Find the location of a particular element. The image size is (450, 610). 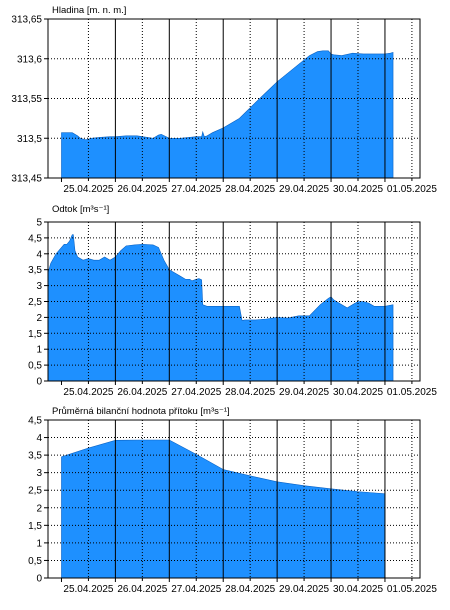

y-tick-label: 313,65 is located at coordinates (26, 20).